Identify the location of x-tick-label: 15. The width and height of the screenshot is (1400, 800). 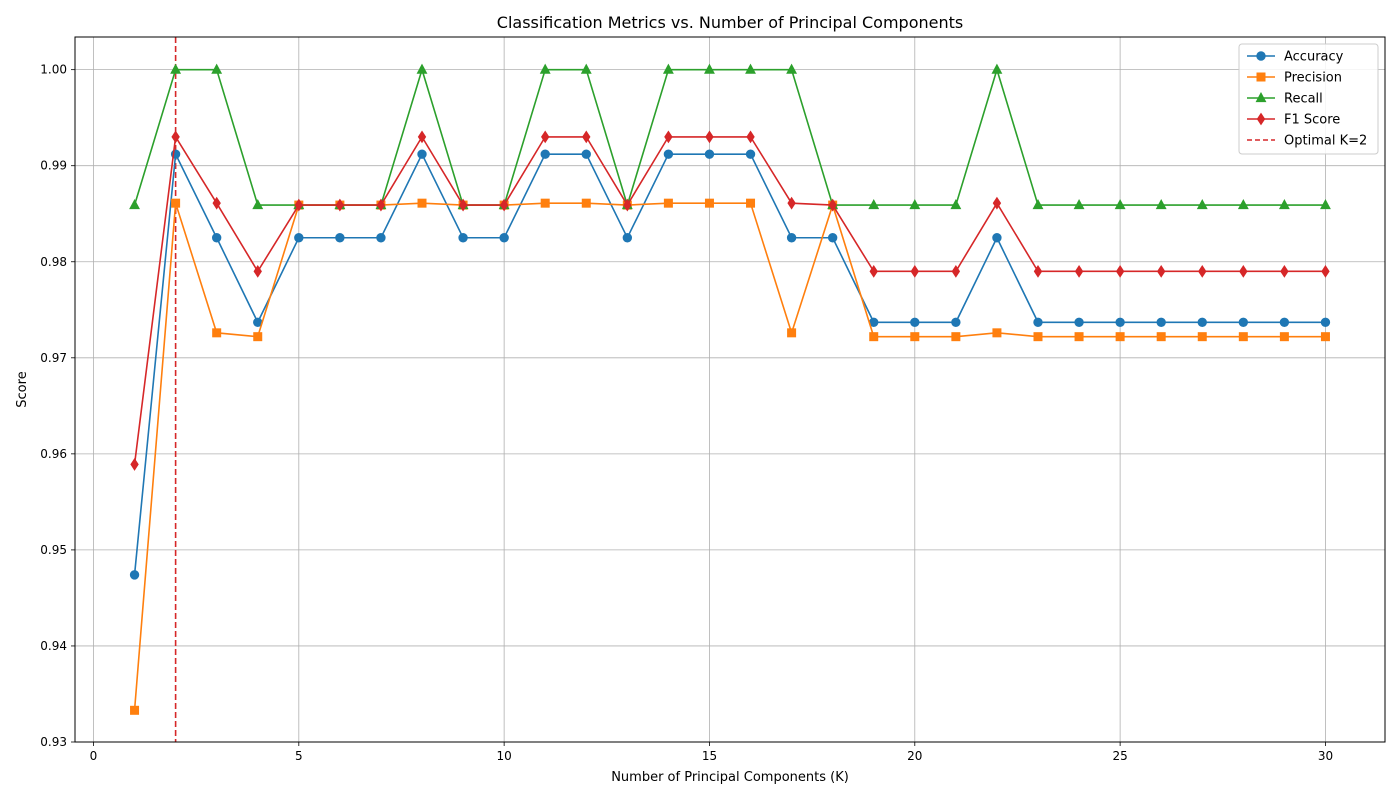
(709, 756).